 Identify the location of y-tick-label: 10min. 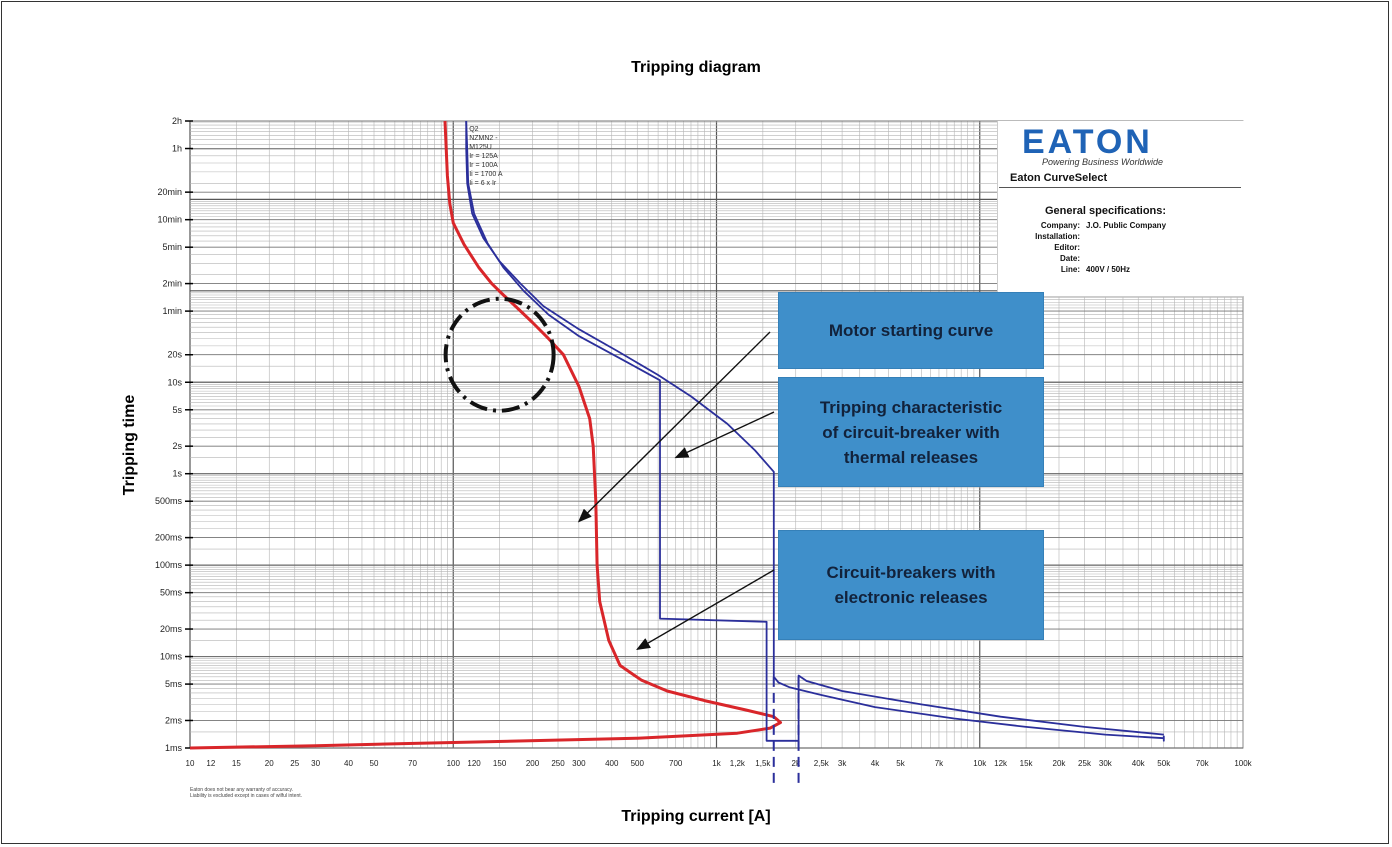
(169, 220).